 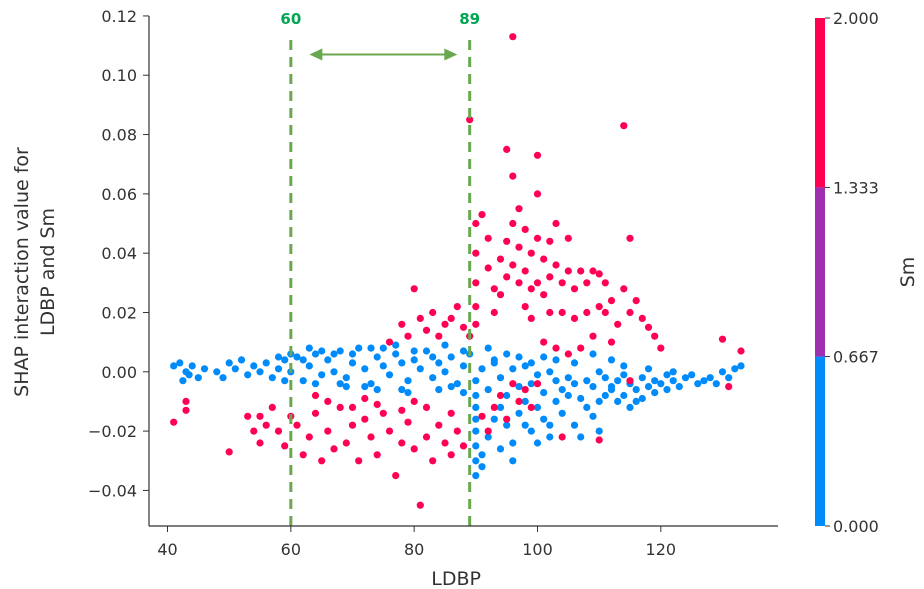 What do you see at coordinates (35, 272) in the screenshot?
I see `y-axis-title: SHAP interaction value for LDBP and Sm` at bounding box center [35, 272].